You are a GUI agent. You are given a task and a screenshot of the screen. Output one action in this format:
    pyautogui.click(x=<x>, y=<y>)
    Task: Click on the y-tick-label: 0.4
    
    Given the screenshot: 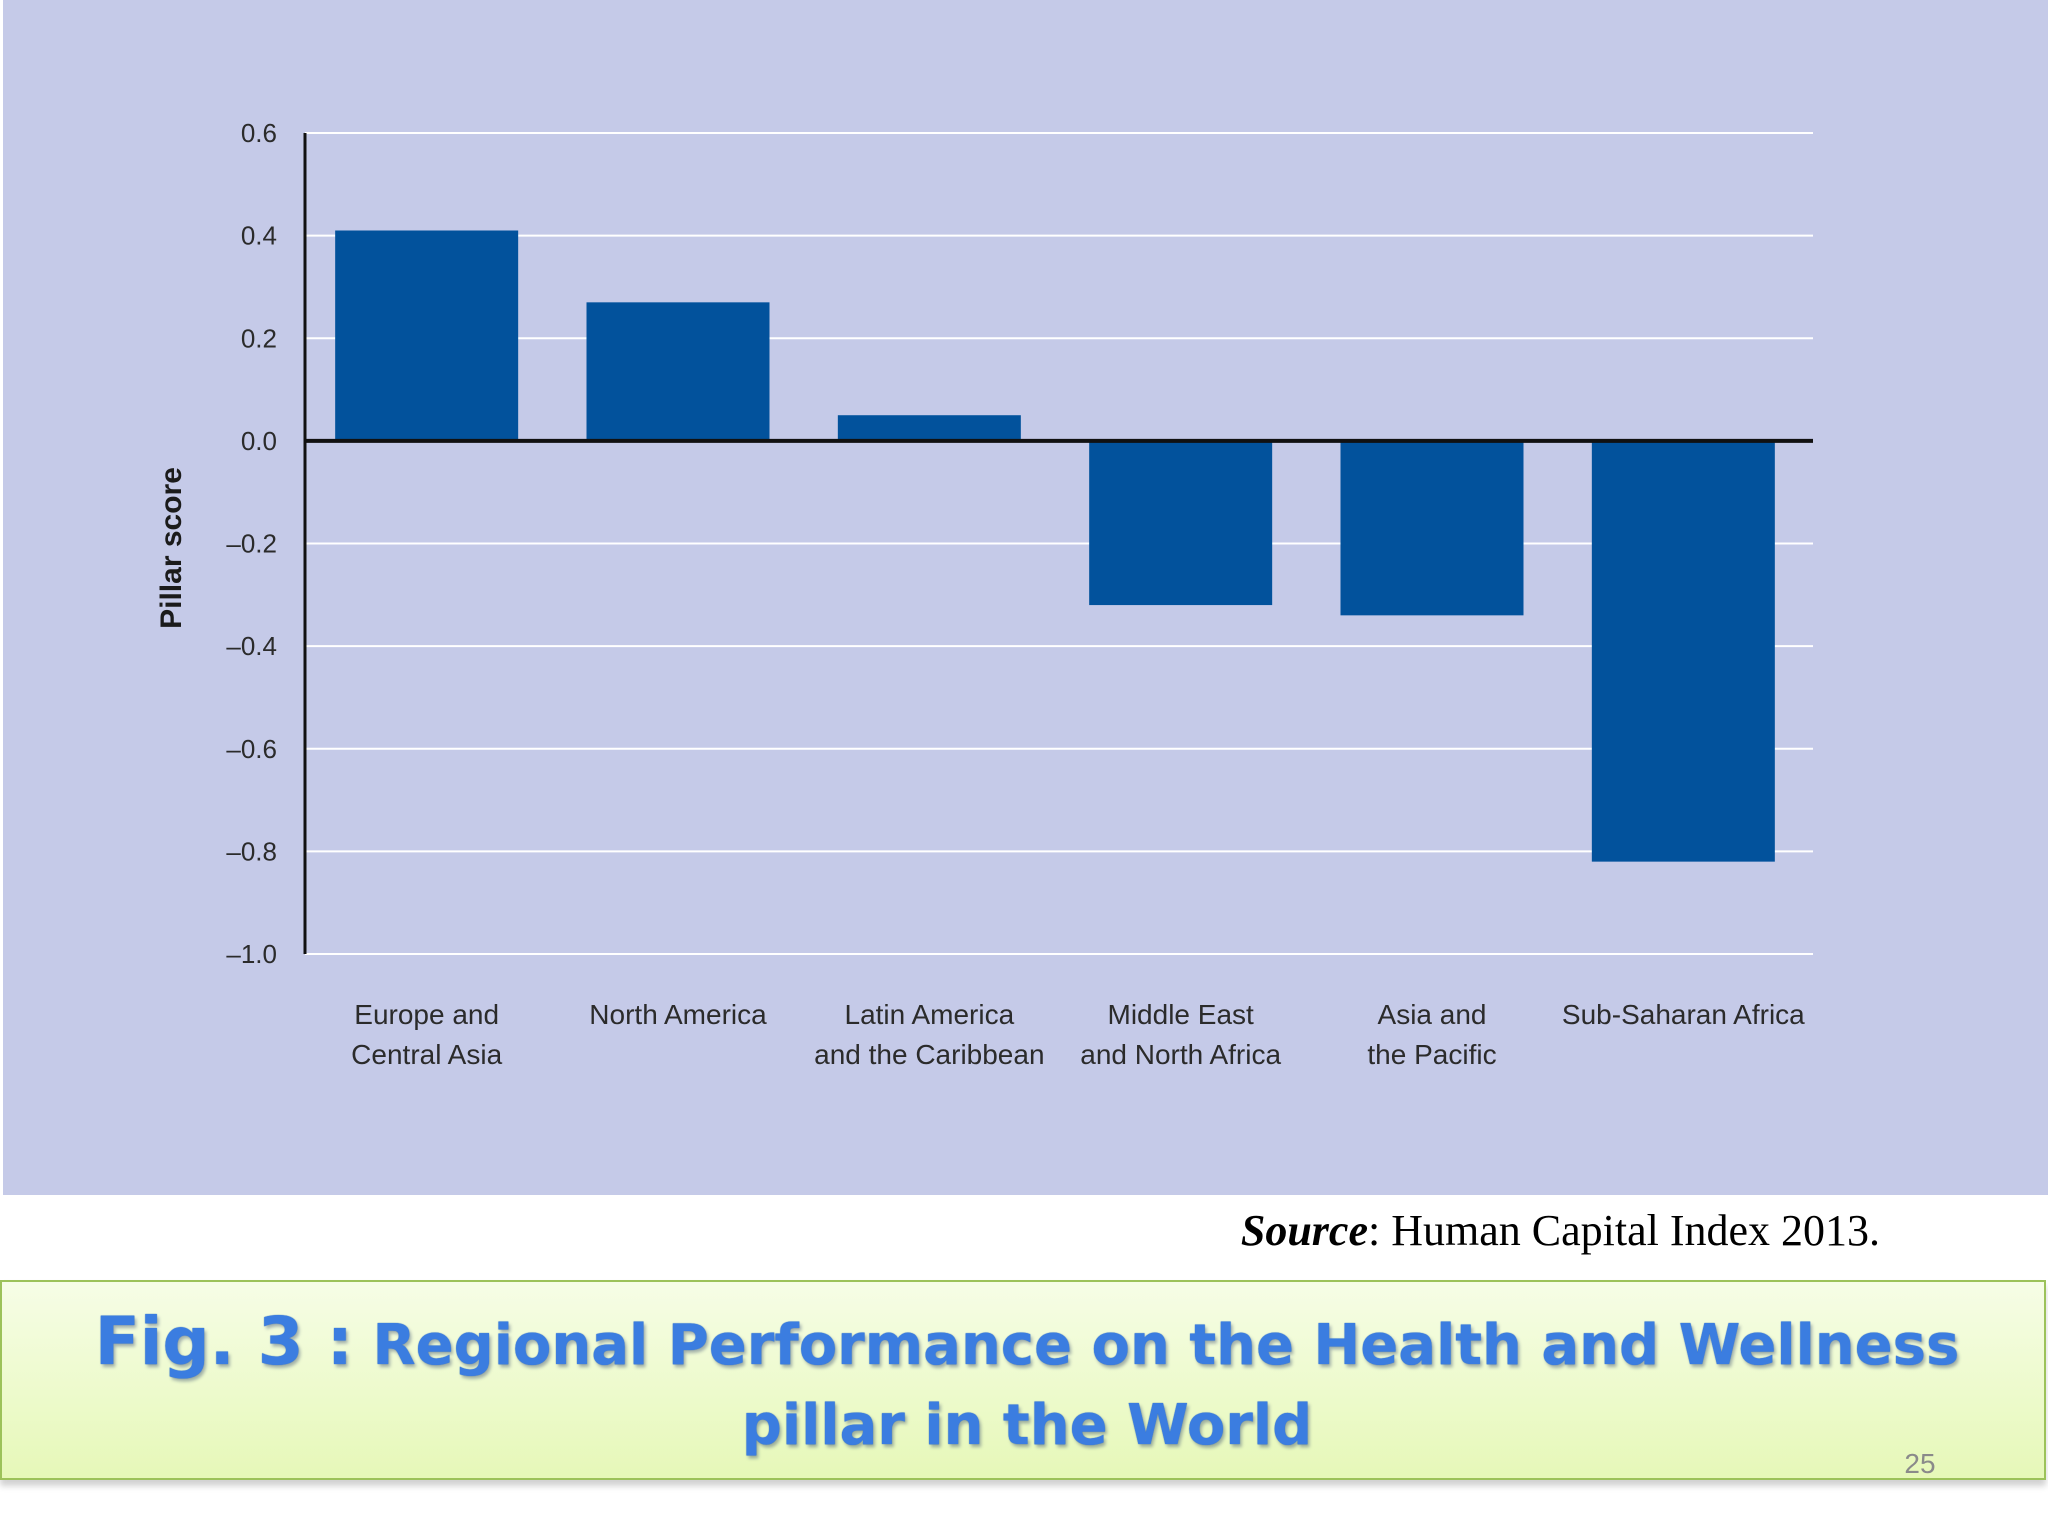 What is the action you would take?
    pyautogui.click(x=259, y=236)
    